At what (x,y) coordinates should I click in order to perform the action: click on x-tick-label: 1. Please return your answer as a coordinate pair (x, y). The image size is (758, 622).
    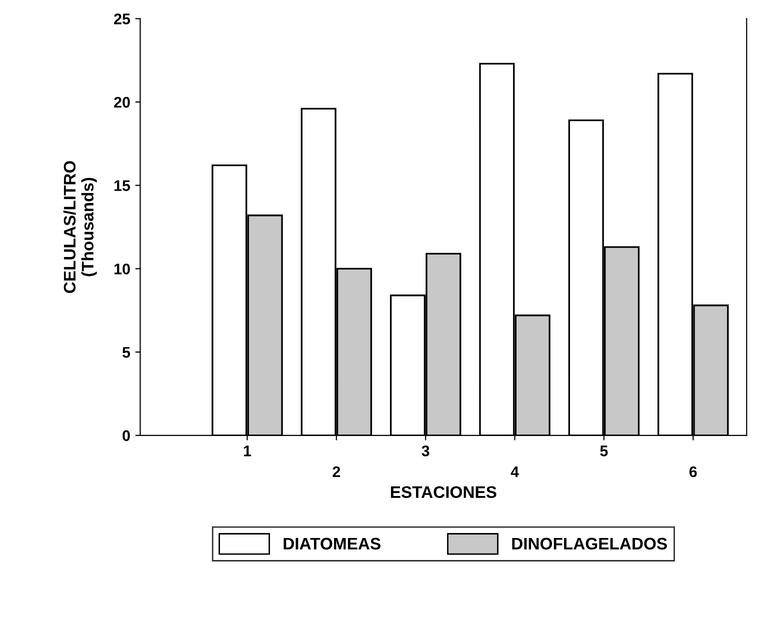
    Looking at the image, I should click on (248, 451).